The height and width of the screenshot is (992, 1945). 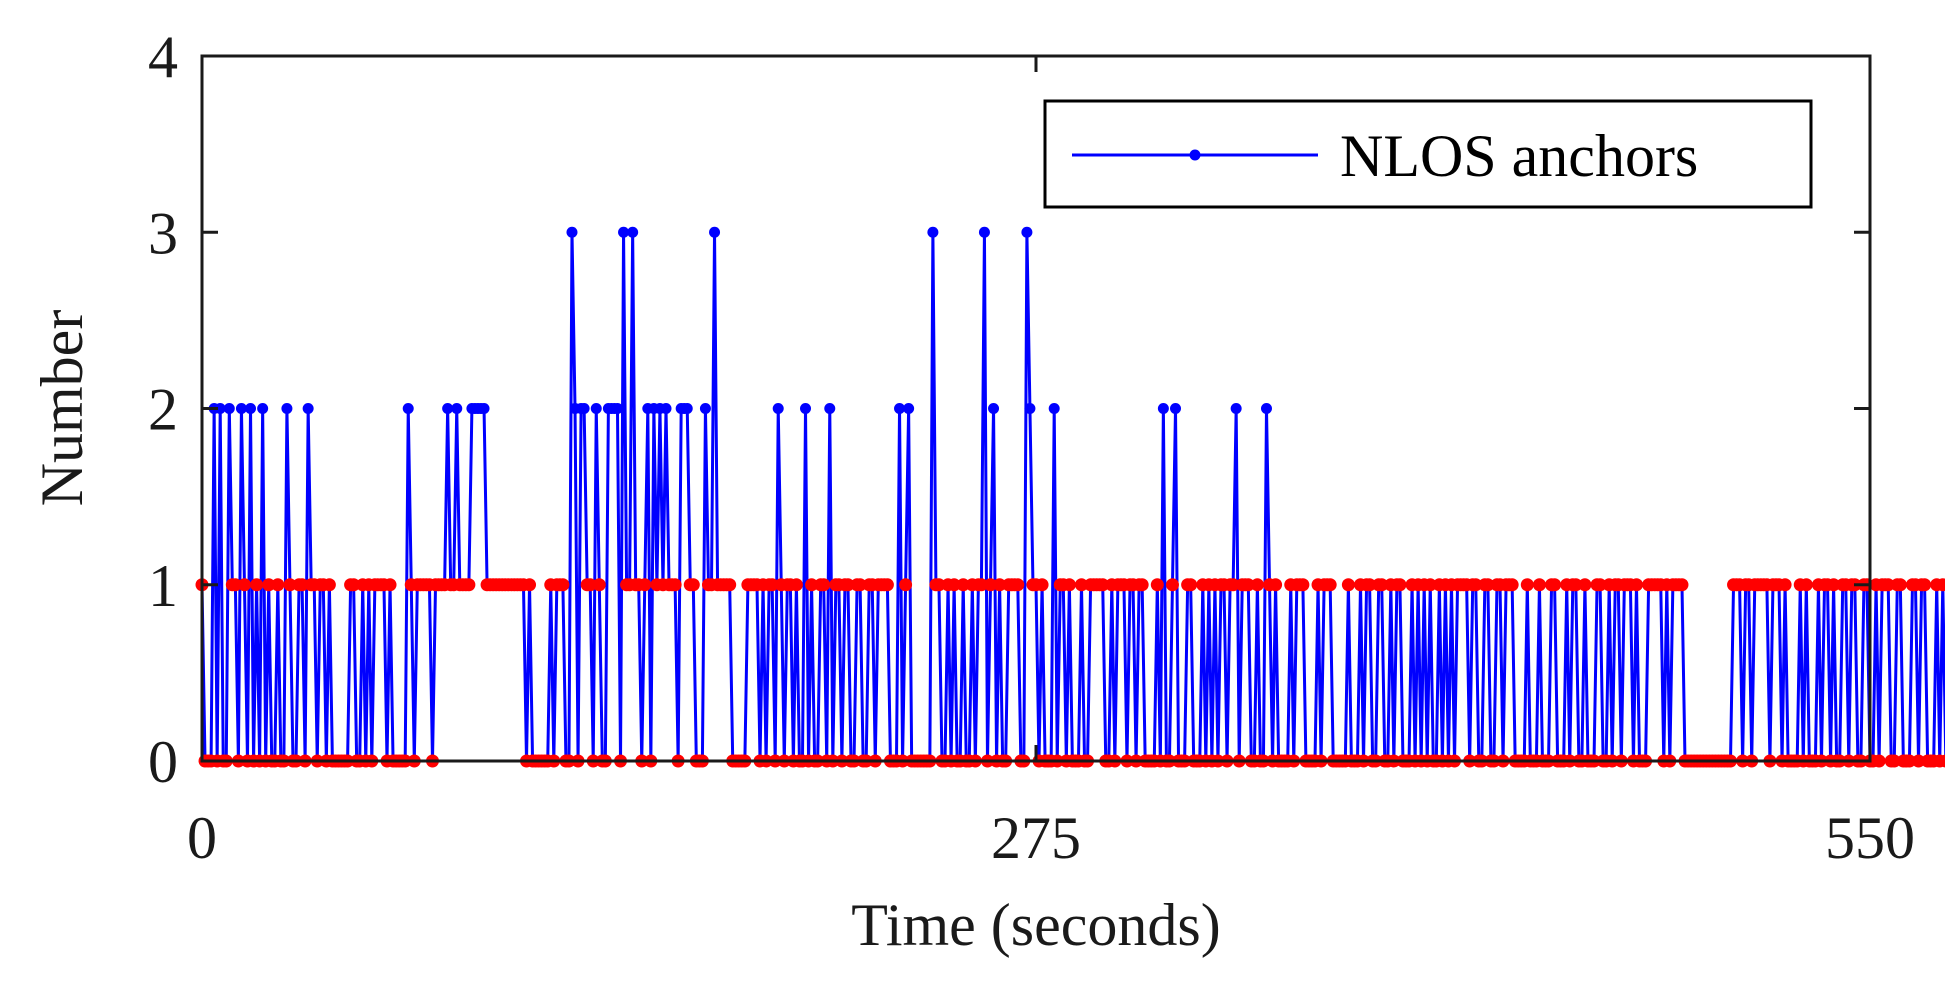 What do you see at coordinates (202, 838) in the screenshot?
I see `x-tick-label-0: 0` at bounding box center [202, 838].